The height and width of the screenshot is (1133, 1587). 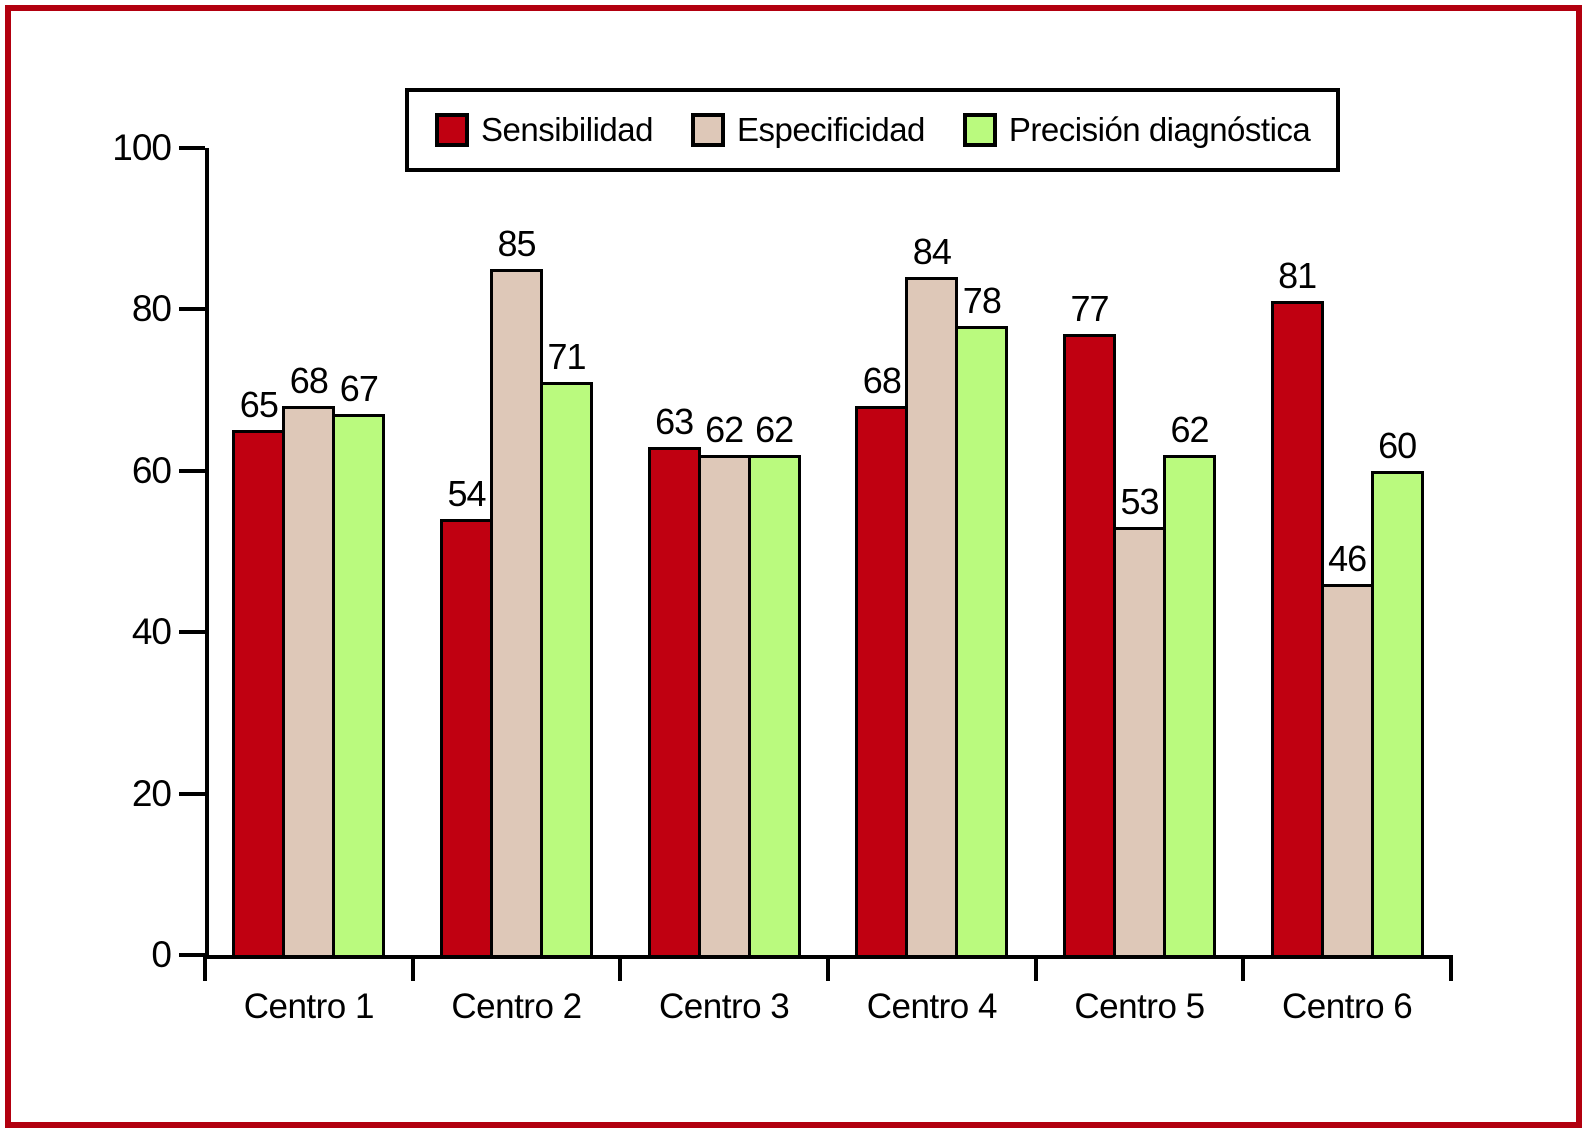 I want to click on y-tick-label: 0, so click(x=161, y=954).